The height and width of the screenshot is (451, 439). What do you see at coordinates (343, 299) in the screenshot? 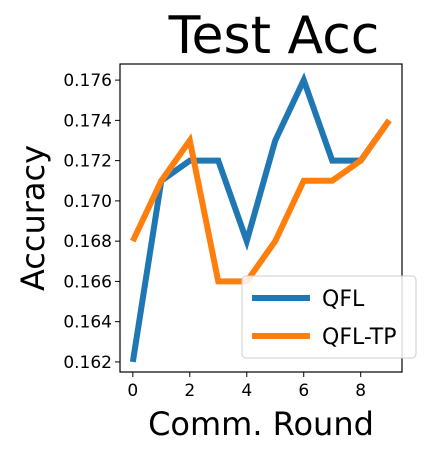
I see `legend-label-qfl: QFL` at bounding box center [343, 299].